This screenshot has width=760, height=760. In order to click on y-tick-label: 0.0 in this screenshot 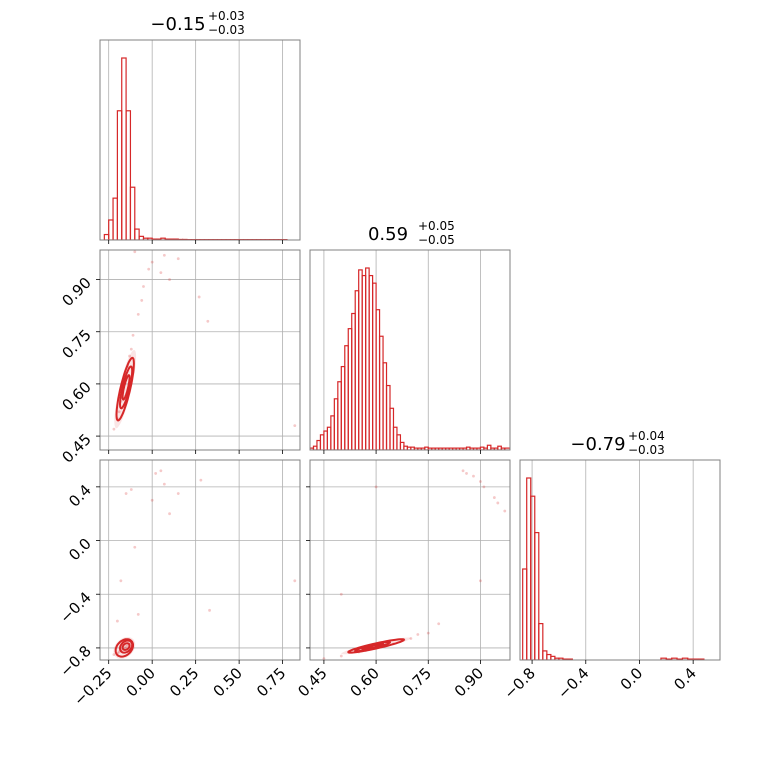, I will do `click(80, 550)`.